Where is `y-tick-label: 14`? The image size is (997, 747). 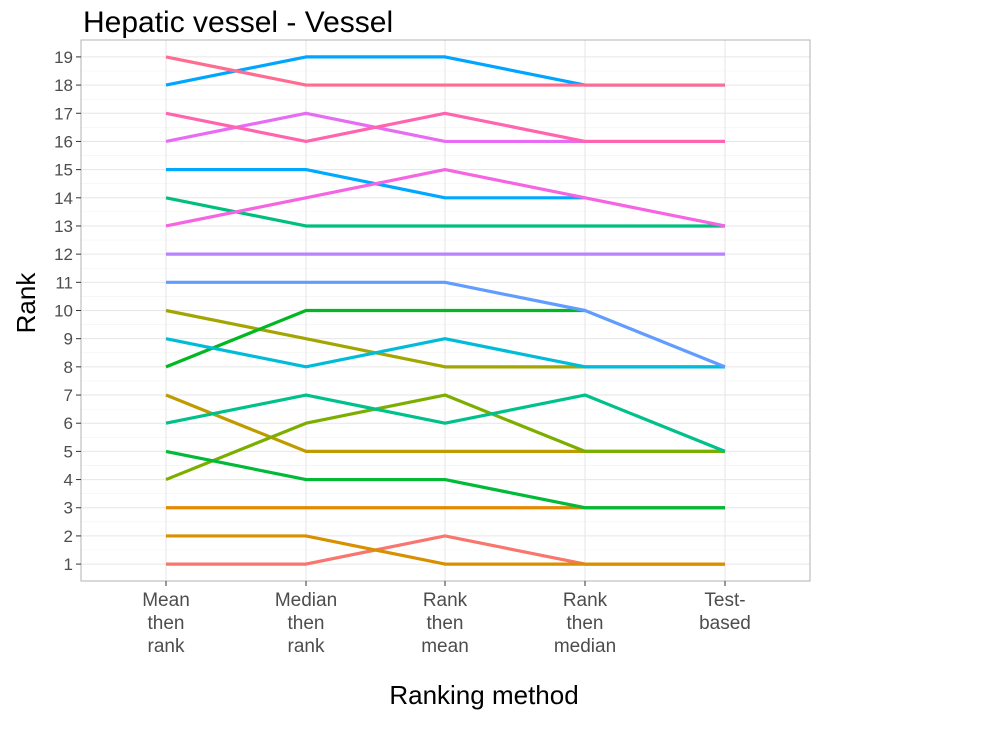 y-tick-label: 14 is located at coordinates (63, 198).